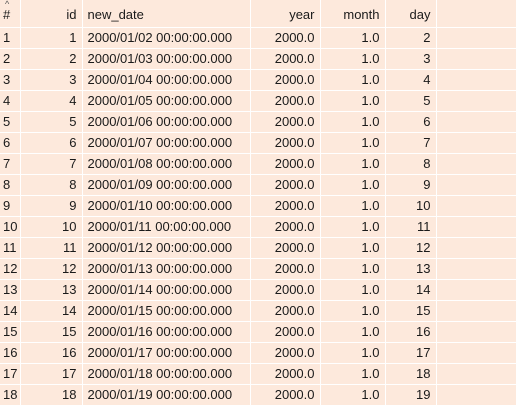 The width and height of the screenshot is (516, 406). I want to click on column-header-month: month, so click(353, 14).